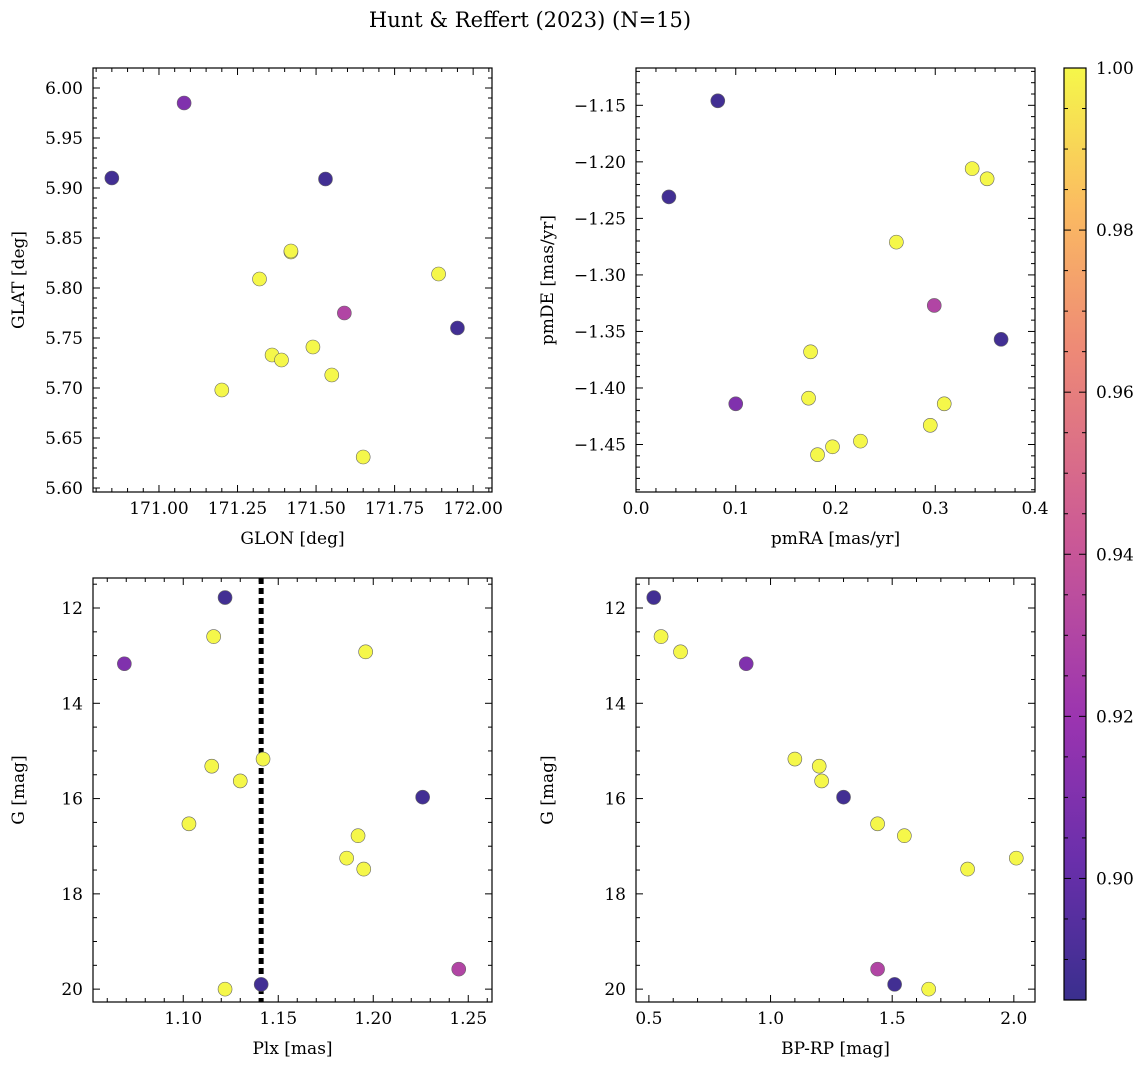 This screenshot has height=1072, width=1148. I want to click on x-tick-label: 171.50, so click(315, 509).